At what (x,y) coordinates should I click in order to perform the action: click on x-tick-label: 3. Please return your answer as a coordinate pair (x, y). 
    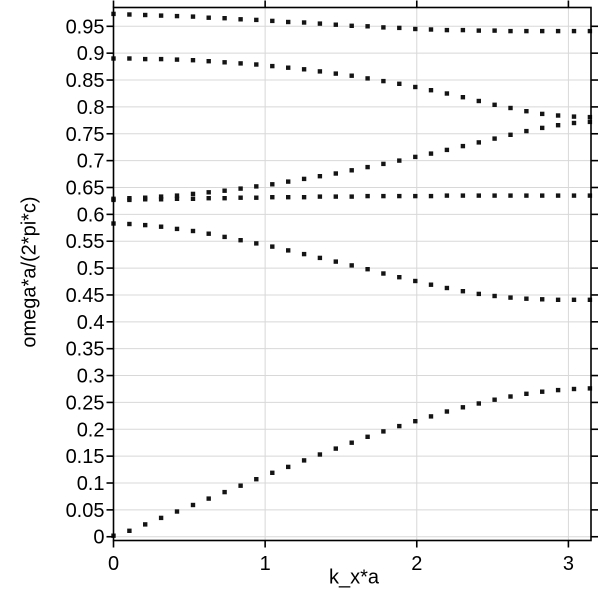
    Looking at the image, I should click on (568, 564).